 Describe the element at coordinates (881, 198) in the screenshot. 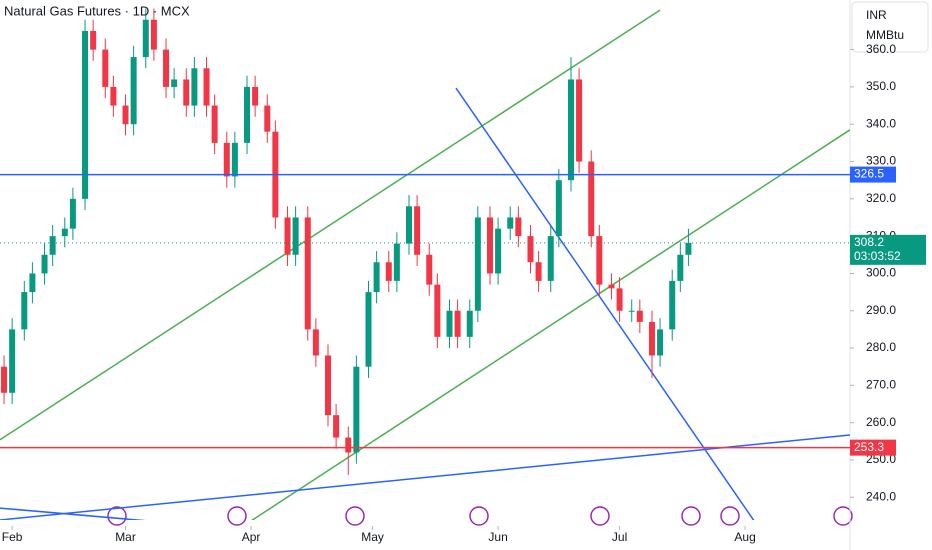

I see `y-tick-label: 320.0` at that location.